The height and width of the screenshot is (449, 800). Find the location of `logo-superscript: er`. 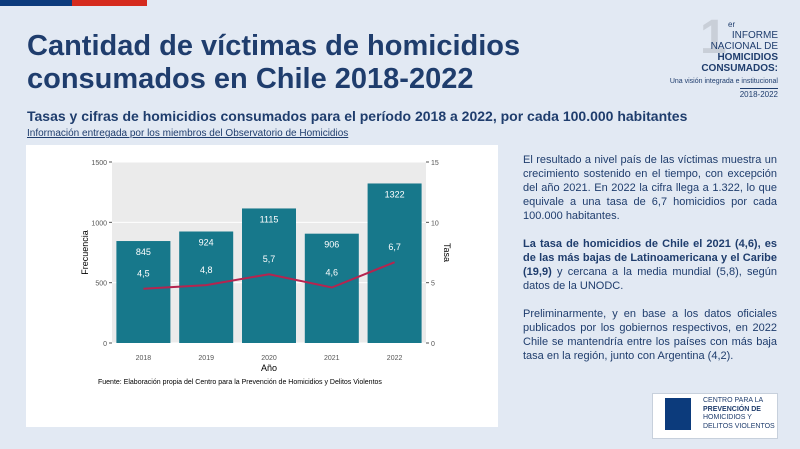

logo-superscript: er is located at coordinates (732, 24).